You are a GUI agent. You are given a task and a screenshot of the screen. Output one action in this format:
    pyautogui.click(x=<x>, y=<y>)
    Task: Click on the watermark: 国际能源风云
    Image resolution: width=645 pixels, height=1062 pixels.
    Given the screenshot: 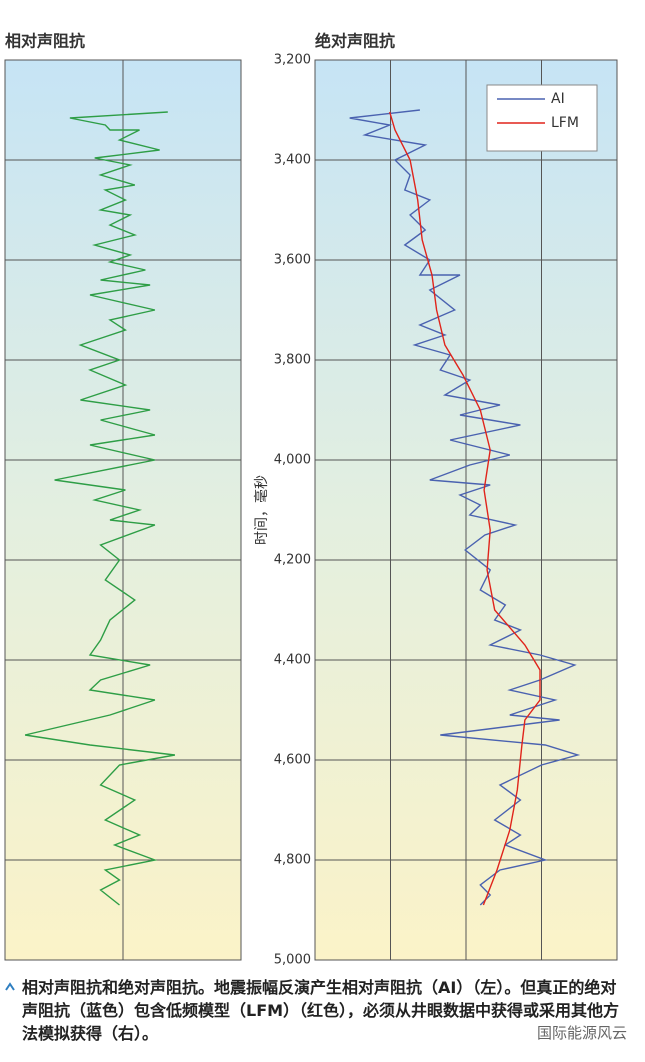 What is the action you would take?
    pyautogui.click(x=581, y=1033)
    